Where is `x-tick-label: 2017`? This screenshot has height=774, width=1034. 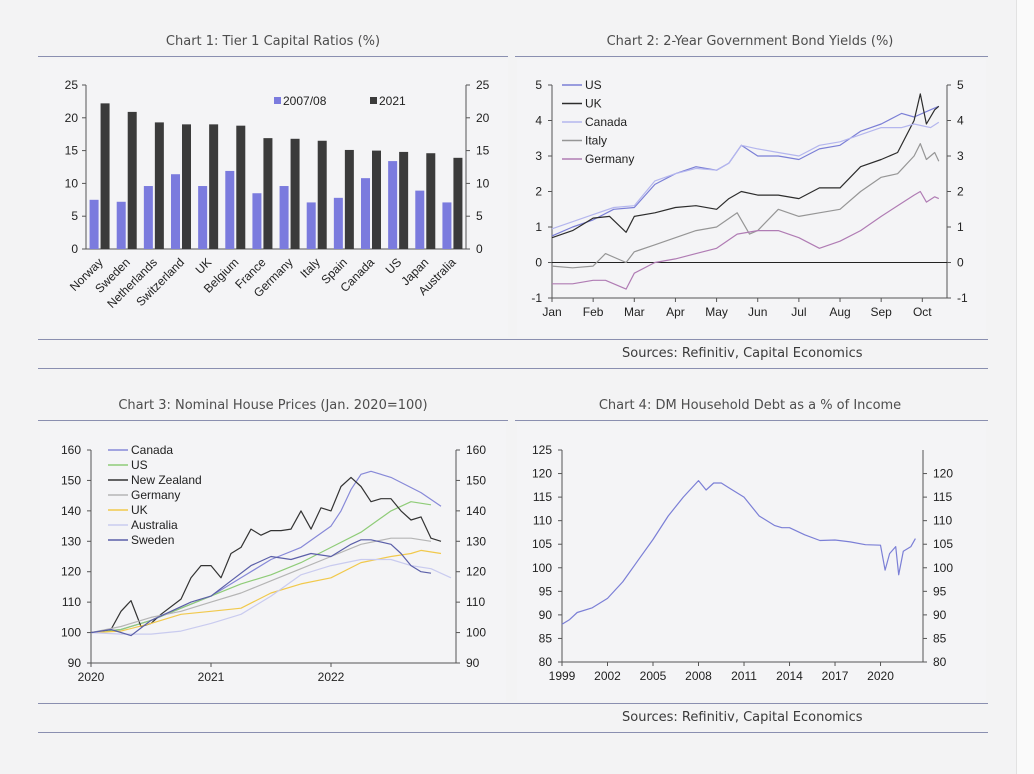 x-tick-label: 2017 is located at coordinates (835, 676).